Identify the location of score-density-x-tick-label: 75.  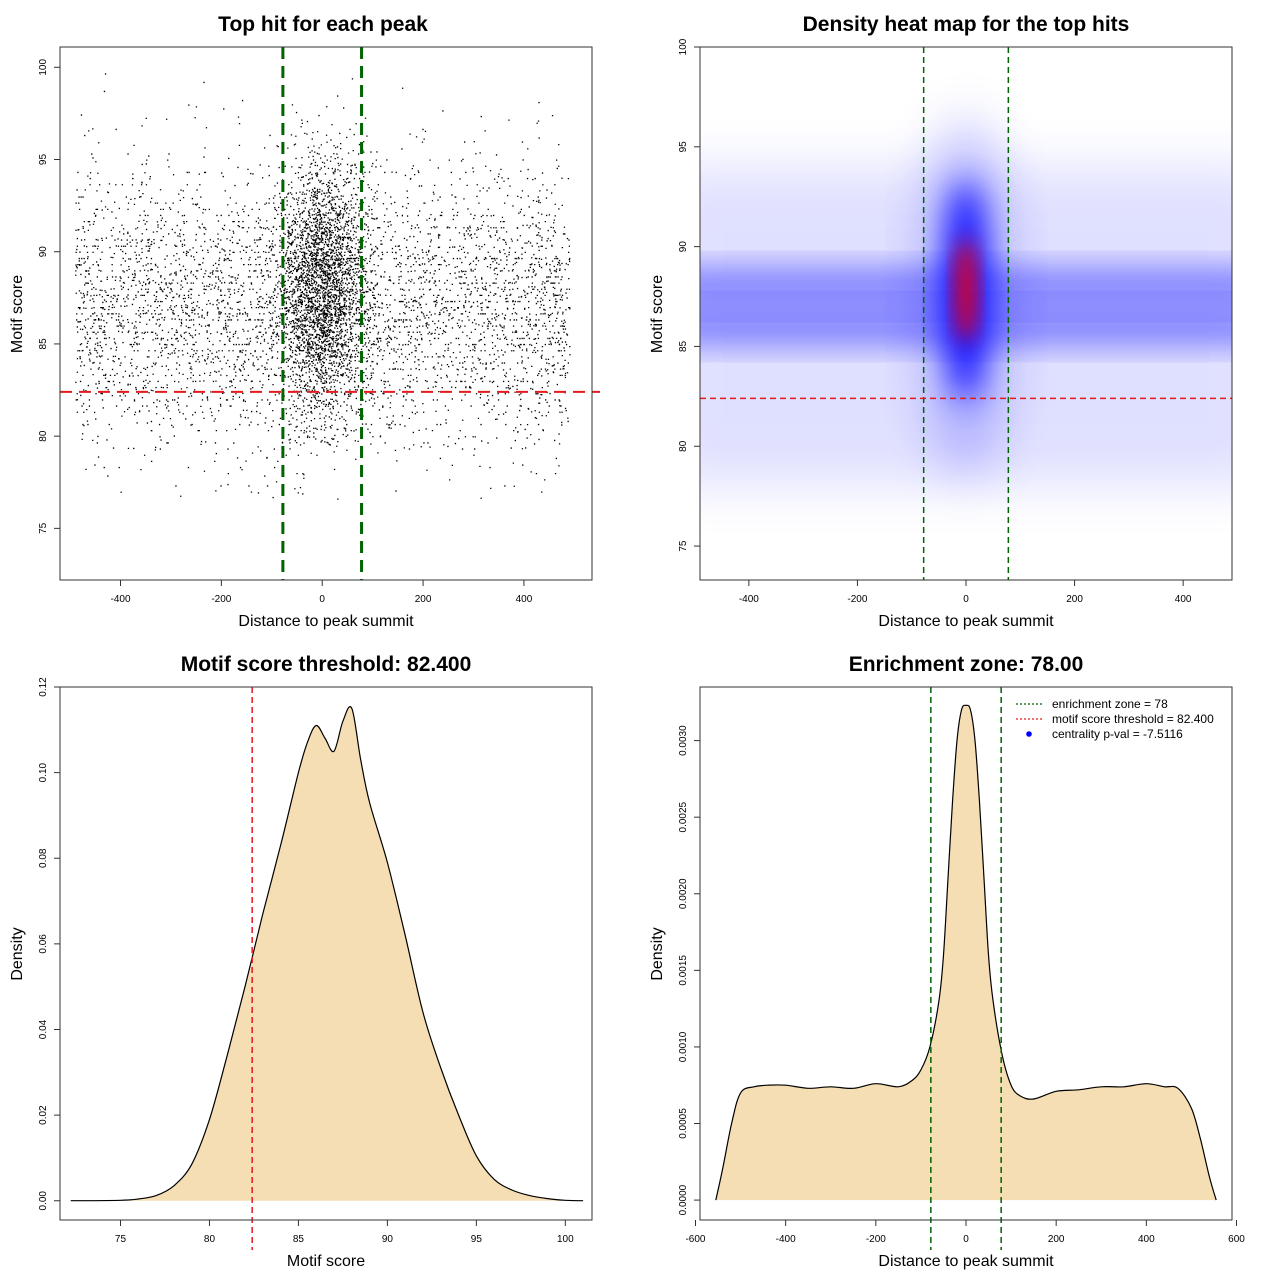
(121, 1239).